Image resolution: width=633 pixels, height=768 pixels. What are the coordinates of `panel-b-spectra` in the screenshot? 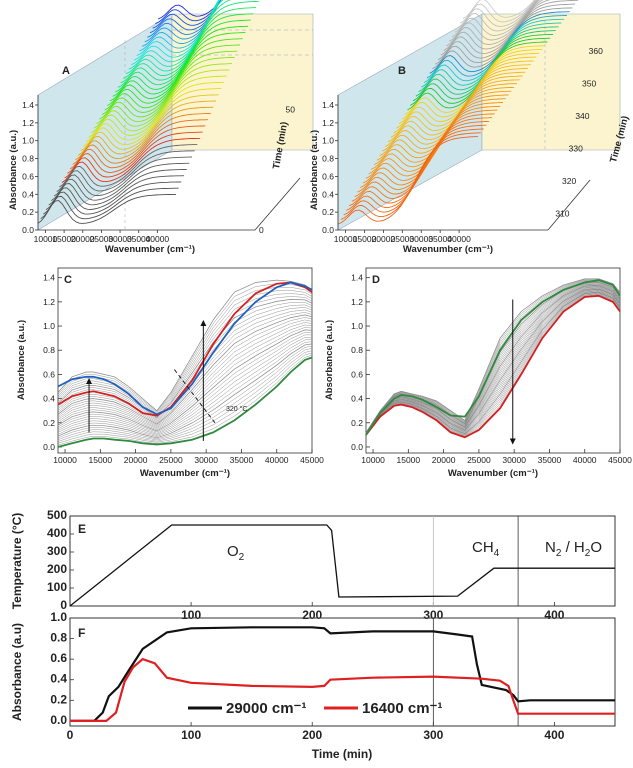 It's located at (458, 112).